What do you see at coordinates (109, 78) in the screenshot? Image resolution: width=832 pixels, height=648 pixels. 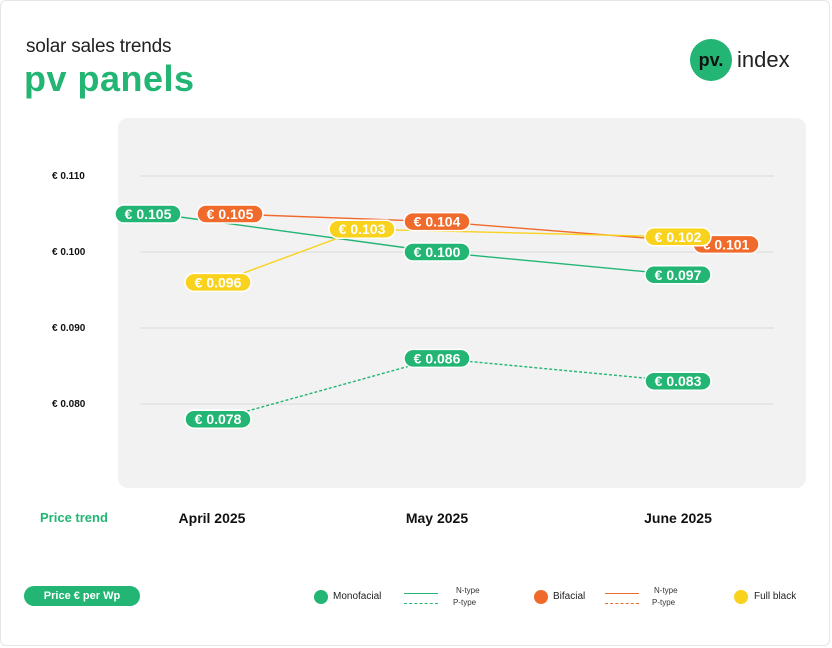 I see `chart-title: pv panels` at bounding box center [109, 78].